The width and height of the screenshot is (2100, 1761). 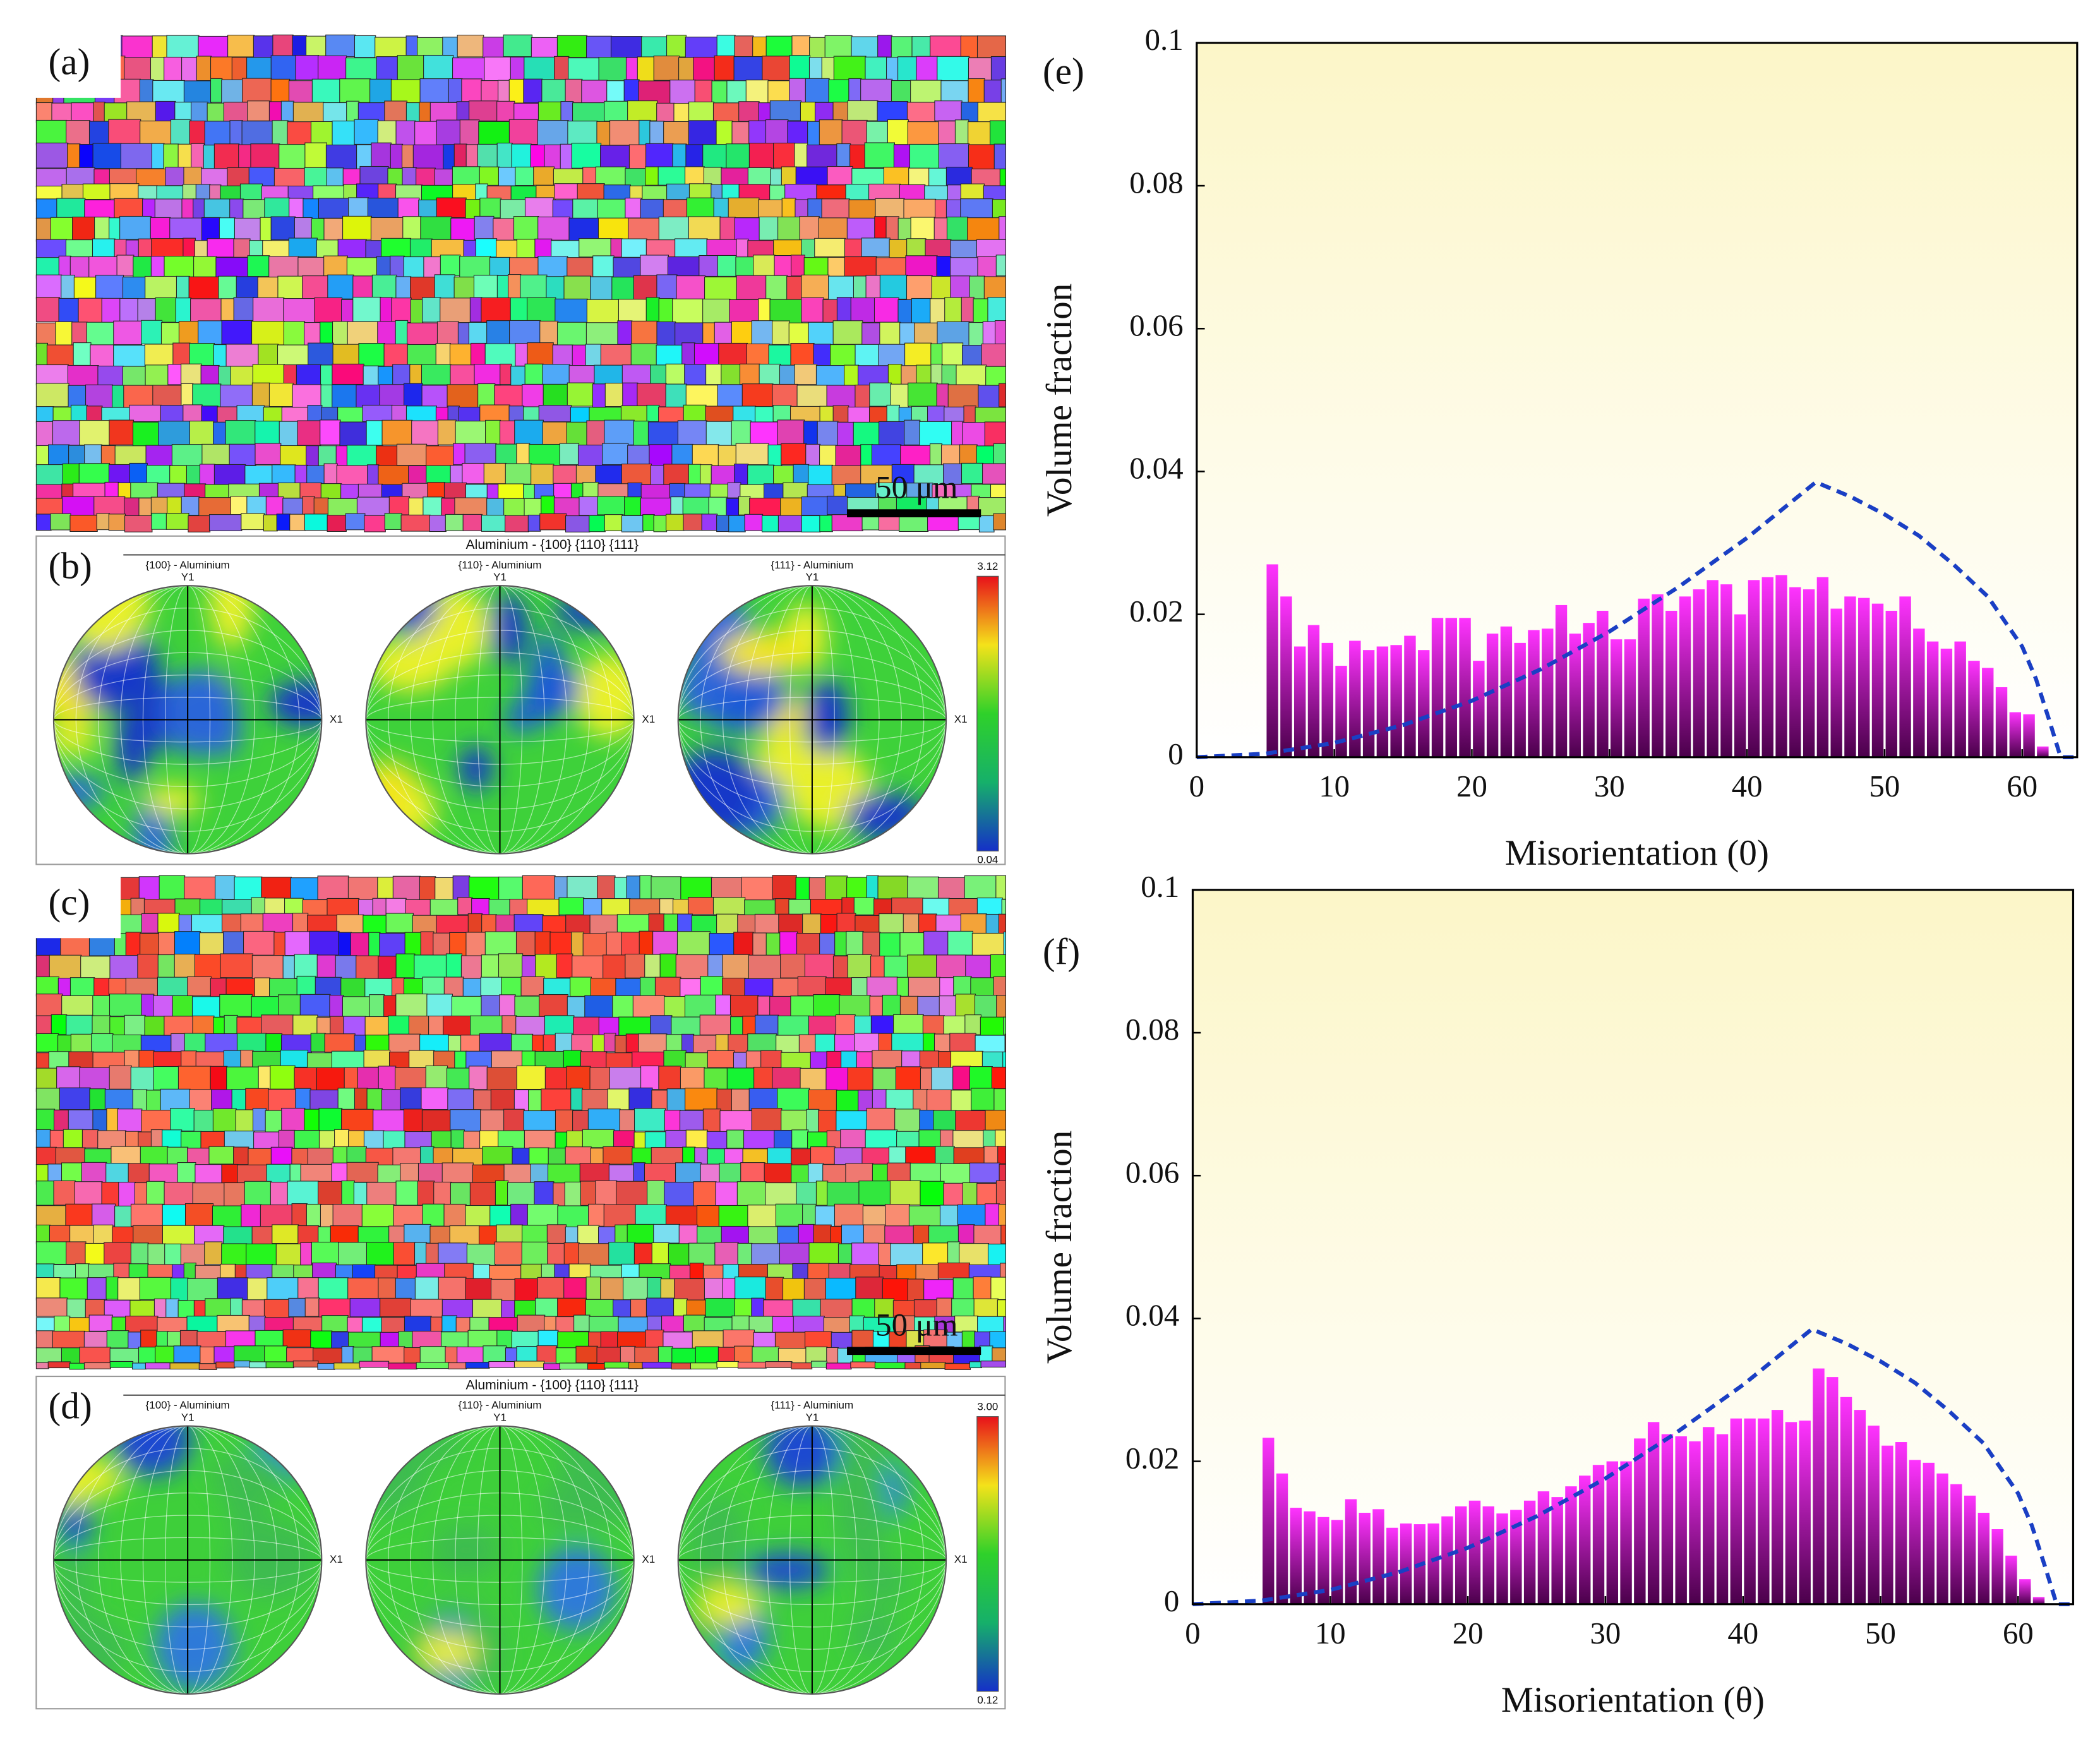 I want to click on colorbar-label: 3.00, so click(x=987, y=1406).